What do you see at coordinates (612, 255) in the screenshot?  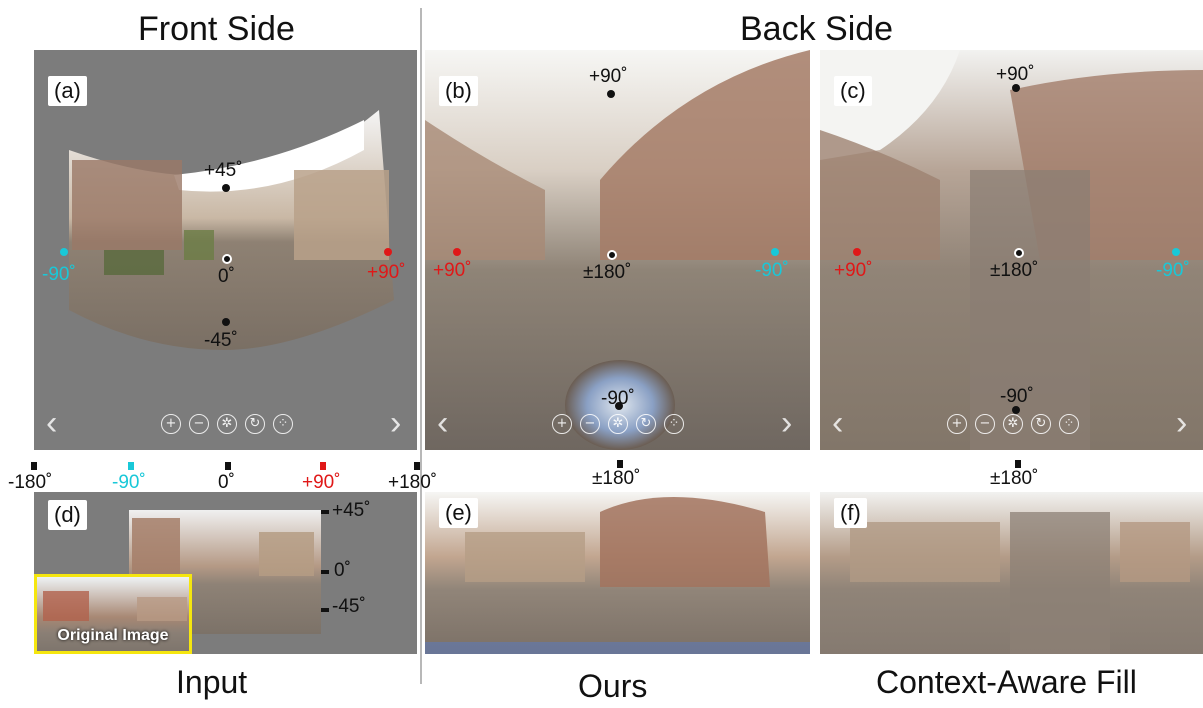 I see `panel-b-dot-center` at bounding box center [612, 255].